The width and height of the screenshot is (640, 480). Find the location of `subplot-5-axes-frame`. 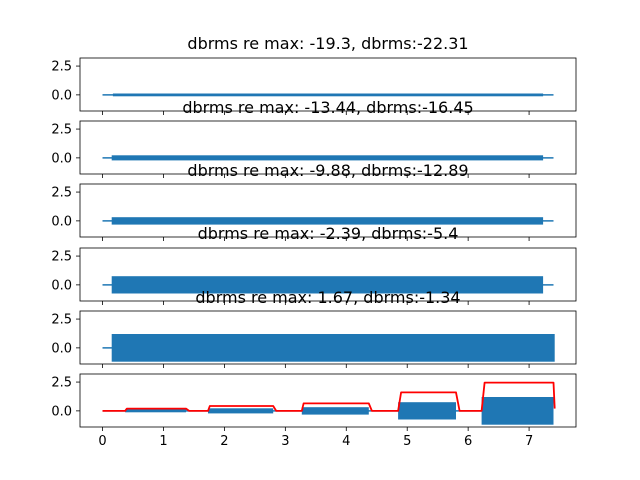

subplot-5-axes-frame is located at coordinates (328, 337).